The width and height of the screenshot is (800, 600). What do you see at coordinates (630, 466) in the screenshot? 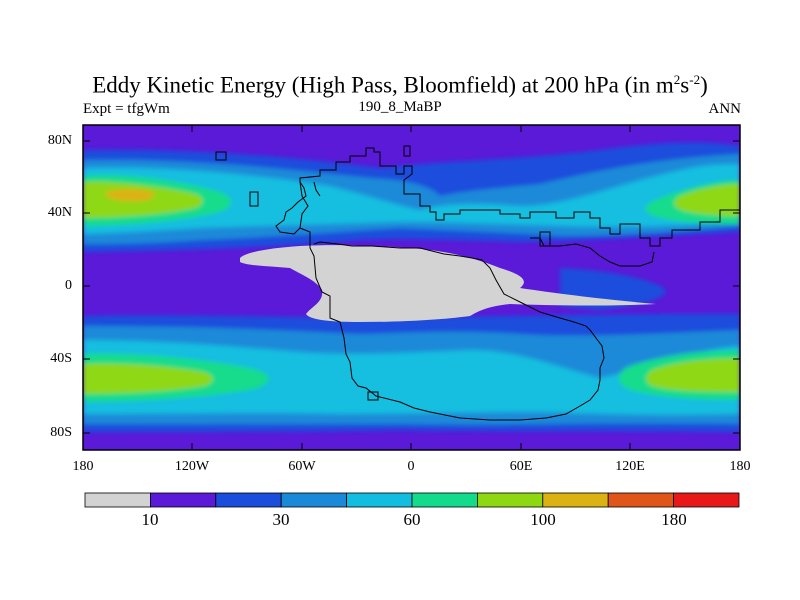
I see `lon-label-120e: 120E` at bounding box center [630, 466].